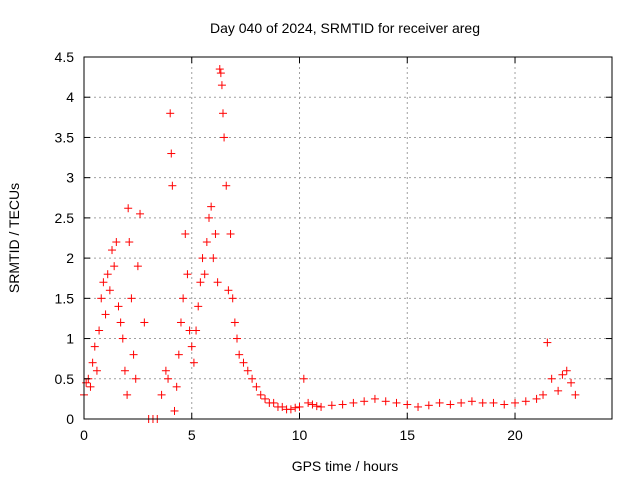 This screenshot has width=640, height=480. I want to click on y-tick-label: 0.5, so click(65, 379).